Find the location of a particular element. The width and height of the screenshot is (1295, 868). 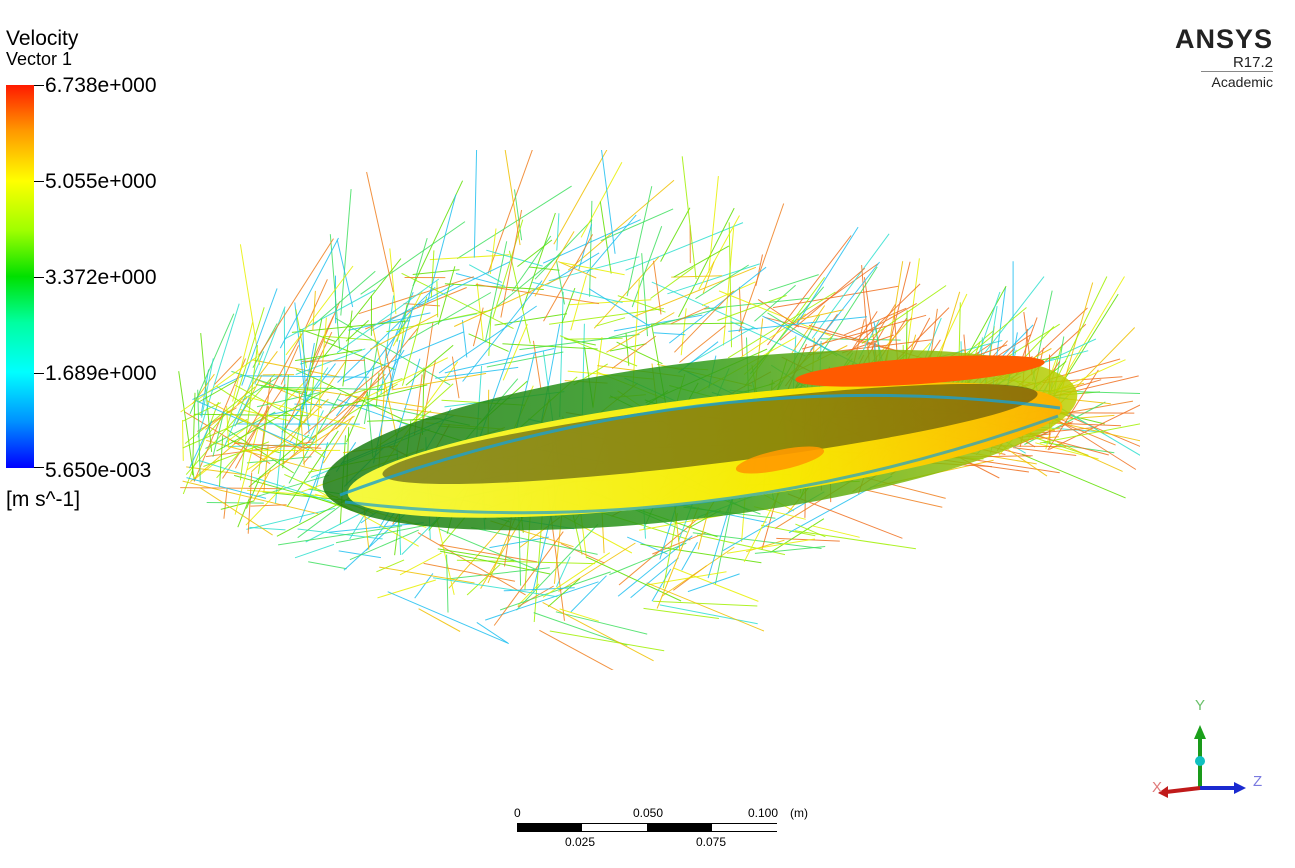

legend-tick-mark is located at coordinates (39, 85).